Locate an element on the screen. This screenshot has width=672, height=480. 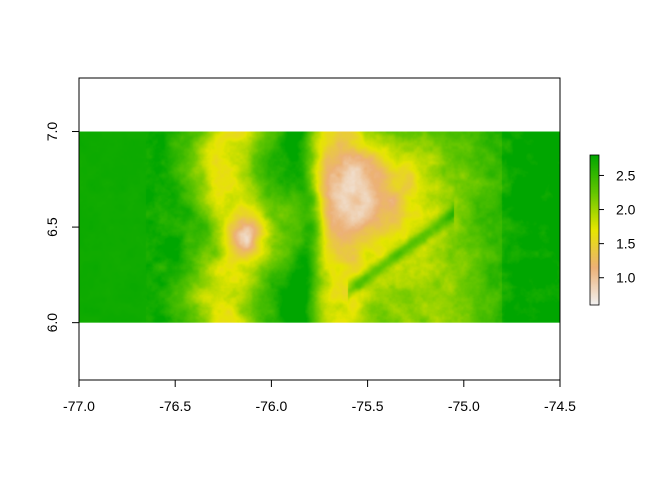
legend-frame is located at coordinates (594, 230).